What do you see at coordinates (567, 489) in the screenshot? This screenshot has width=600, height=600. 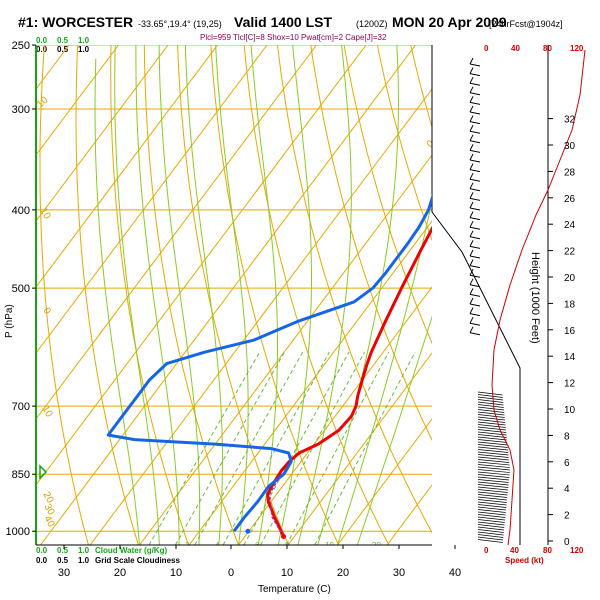 I see `height-tick-label: 4` at bounding box center [567, 489].